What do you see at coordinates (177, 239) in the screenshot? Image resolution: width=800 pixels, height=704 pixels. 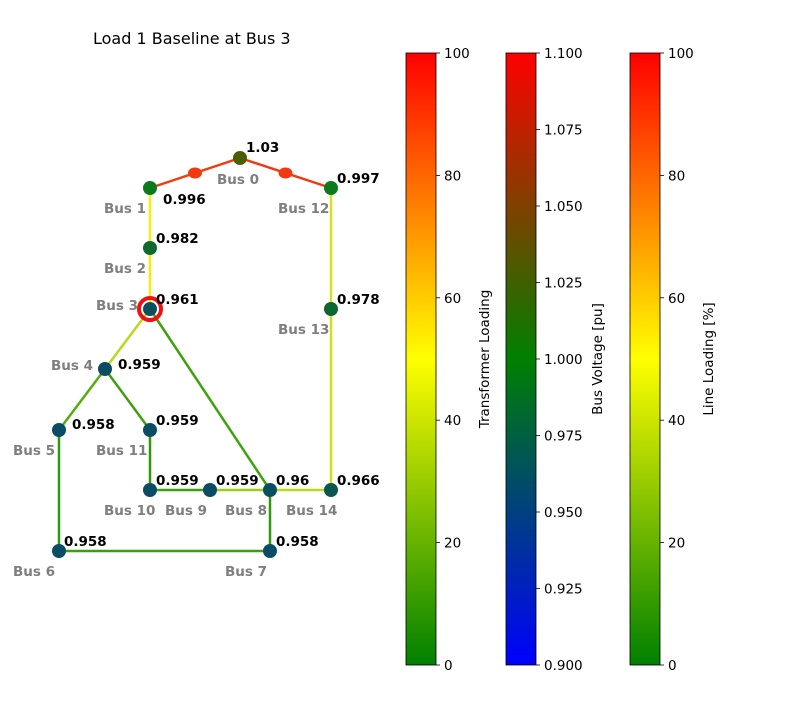 I see `bus-voltage-label: 0.982` at bounding box center [177, 239].